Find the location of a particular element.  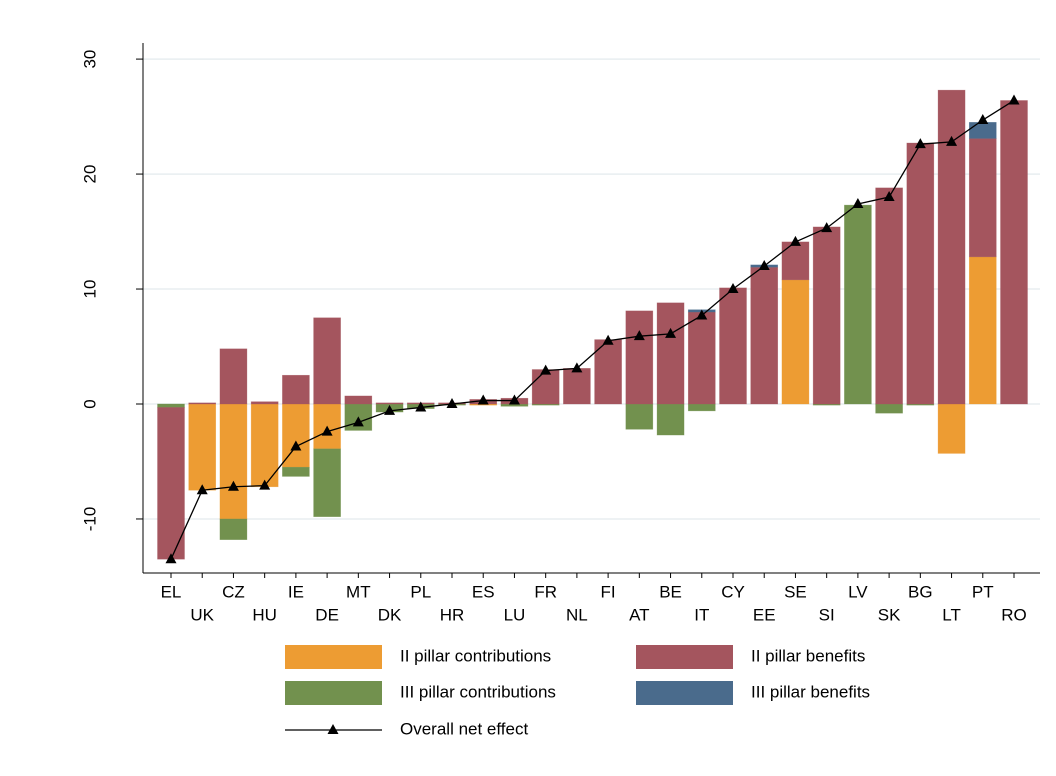

x-tick-label: HU is located at coordinates (264, 614).